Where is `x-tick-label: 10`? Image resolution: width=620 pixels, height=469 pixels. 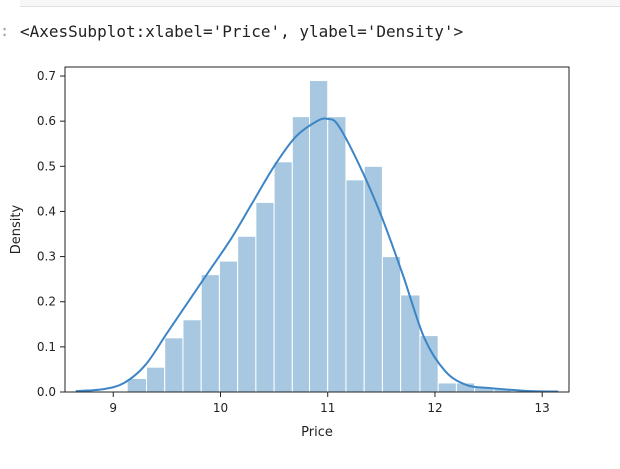
x-tick-label: 10 is located at coordinates (220, 408).